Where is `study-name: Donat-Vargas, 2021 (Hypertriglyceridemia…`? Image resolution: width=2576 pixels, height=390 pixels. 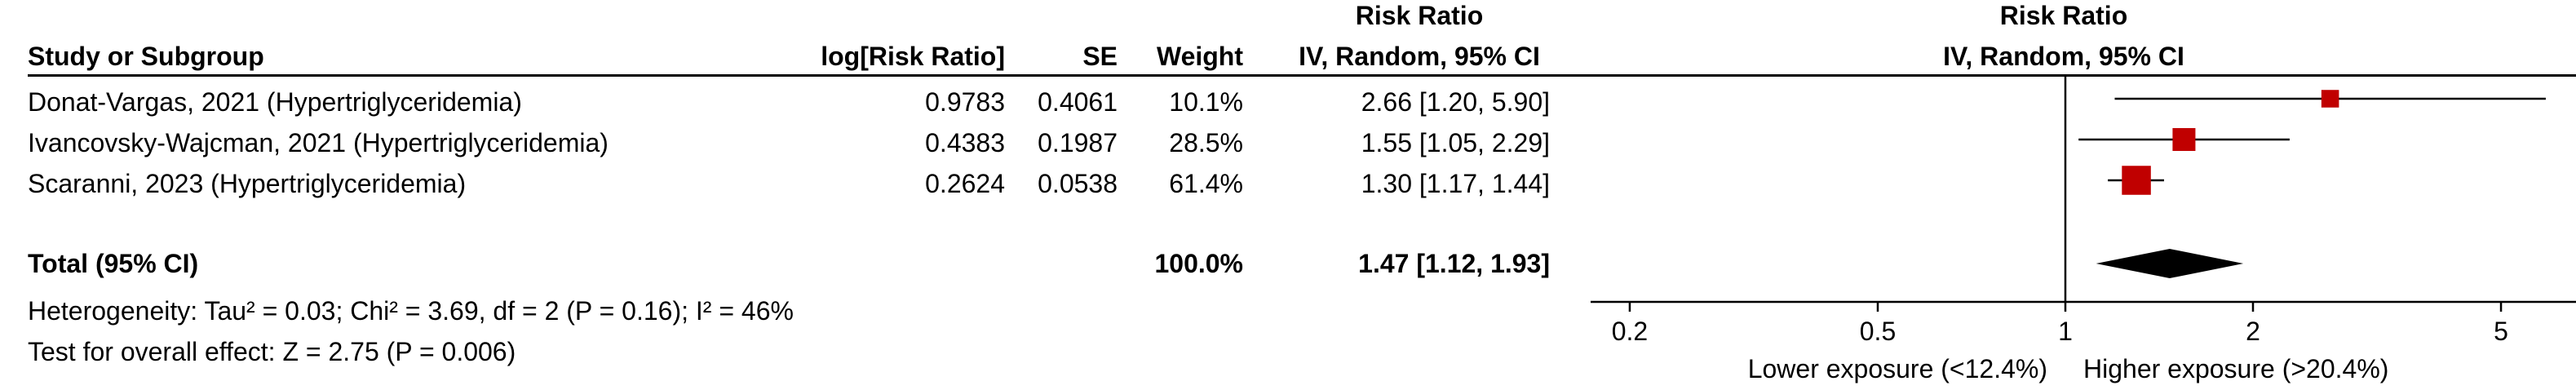
study-name: Donat-Vargas, 2021 (Hypertriglyceridemia… is located at coordinates (275, 102).